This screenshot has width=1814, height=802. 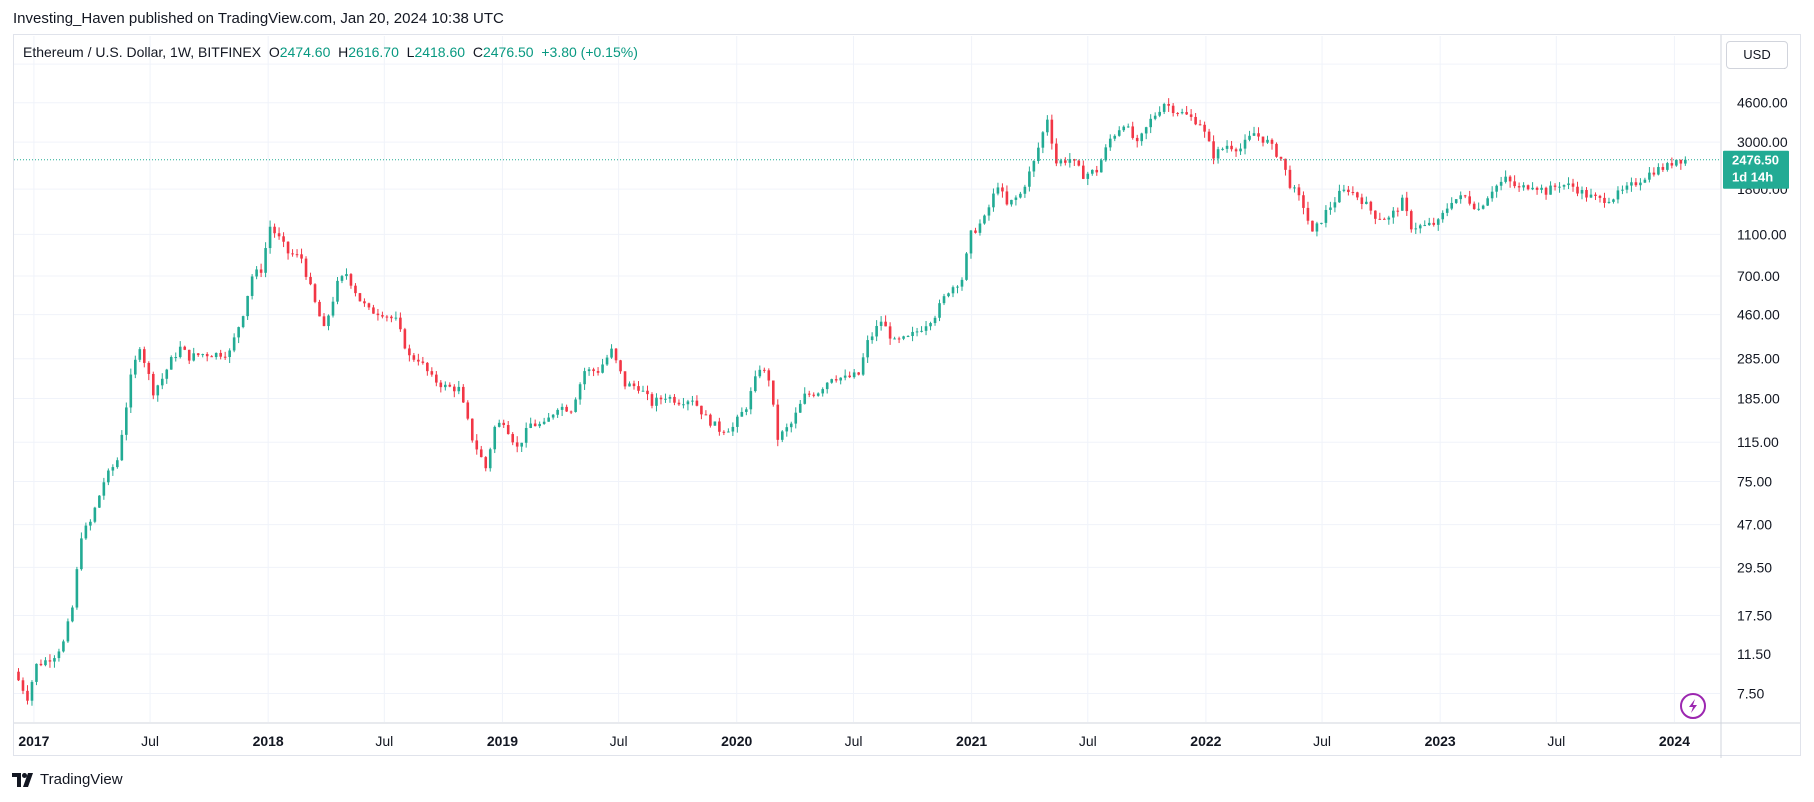 What do you see at coordinates (736, 741) in the screenshot?
I see `time-tick-label: 2020` at bounding box center [736, 741].